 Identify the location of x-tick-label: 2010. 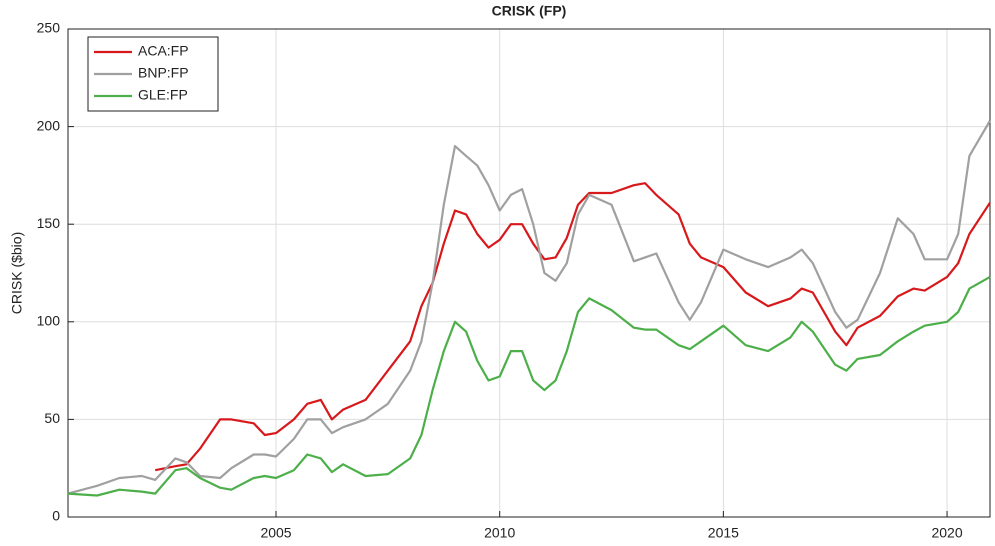
(499, 533).